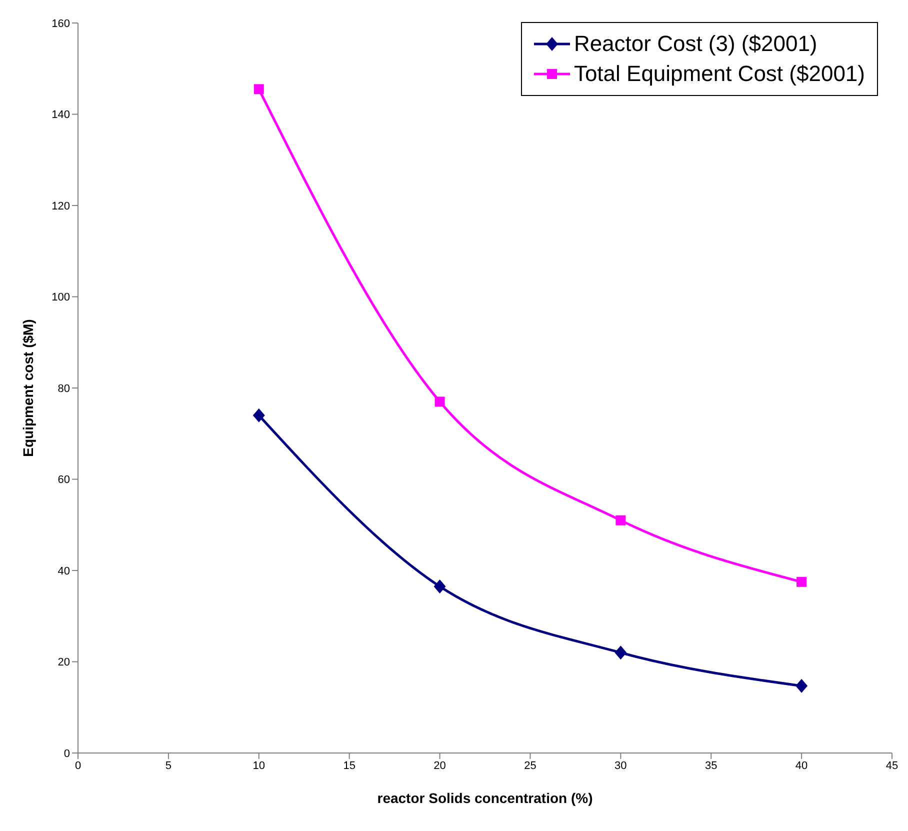  I want to click on y-tick-label: 120, so click(61, 206).